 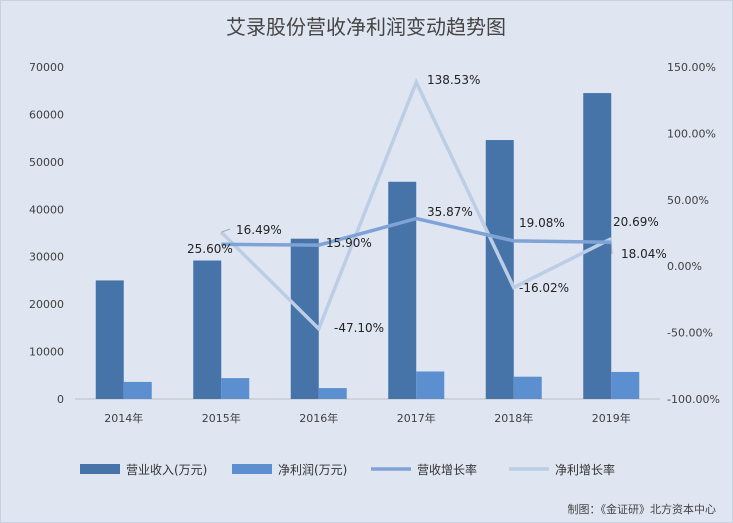 I want to click on chart-title: 艾录股份营收净利润变动趋势图, so click(x=366, y=27).